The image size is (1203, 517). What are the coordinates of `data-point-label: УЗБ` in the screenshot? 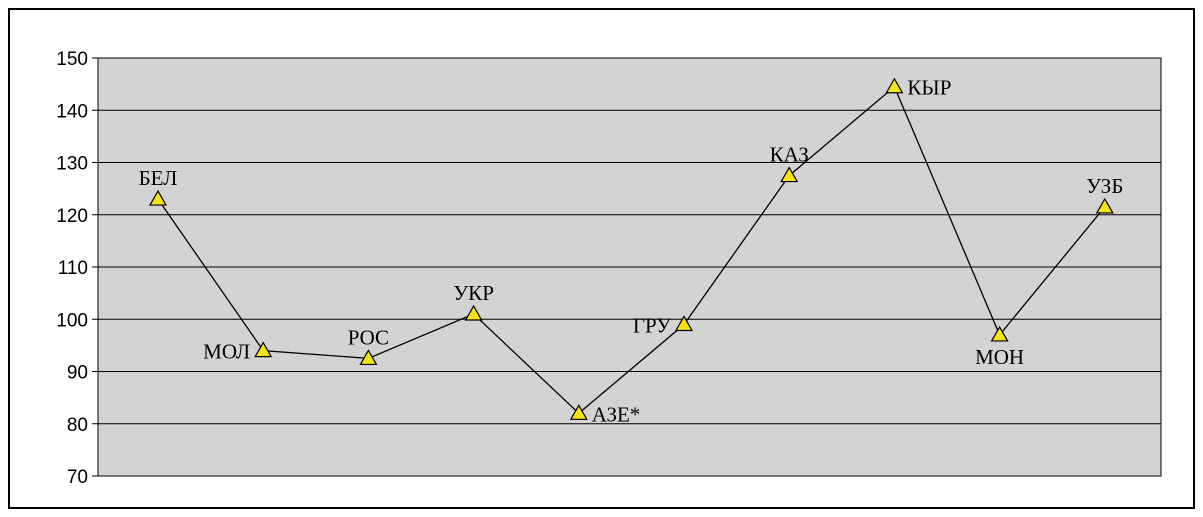 It's located at (1104, 186).